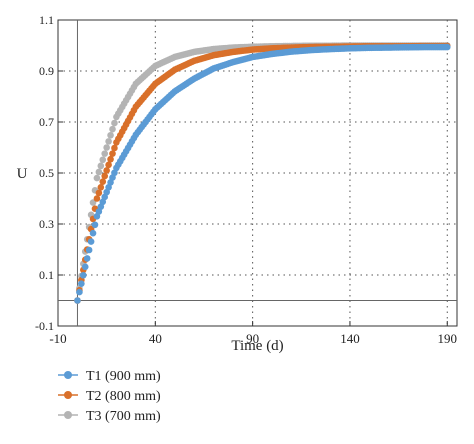 The width and height of the screenshot is (474, 444). I want to click on y-tick-label: 0.5, so click(46, 173).